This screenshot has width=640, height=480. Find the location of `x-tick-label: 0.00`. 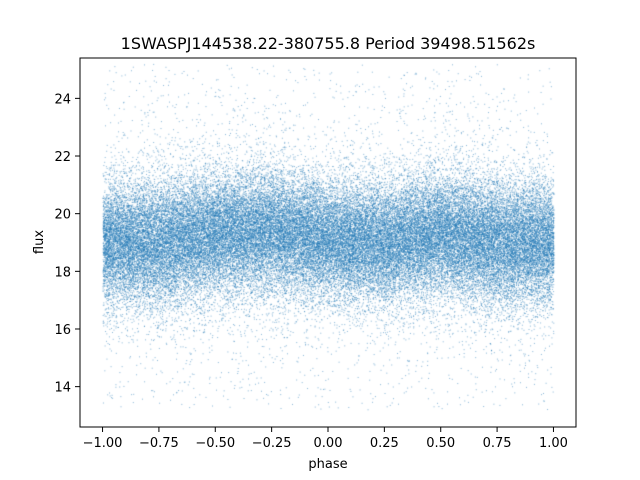

x-tick-label: 0.00 is located at coordinates (328, 443).